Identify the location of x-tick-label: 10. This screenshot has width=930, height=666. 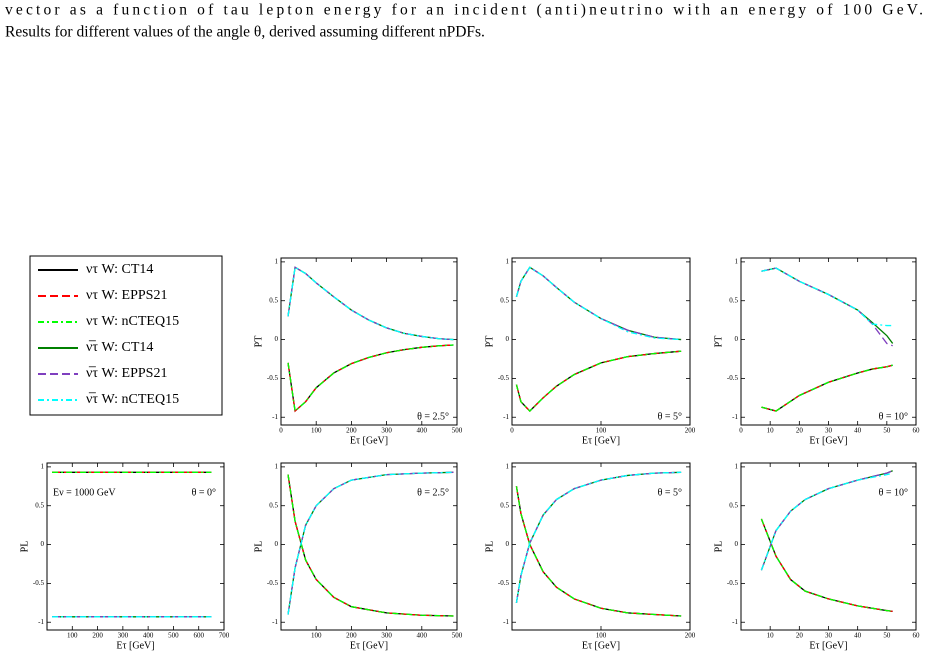
(771, 636).